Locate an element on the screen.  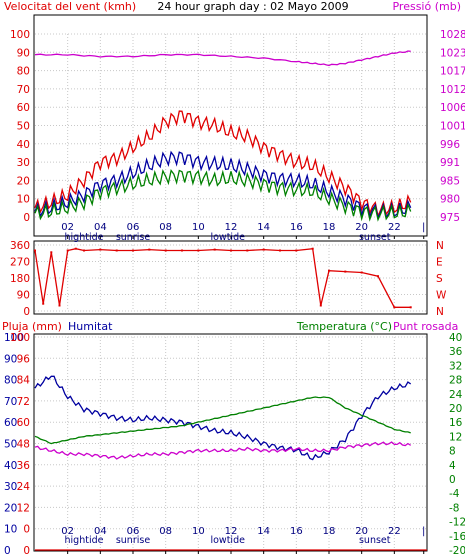
temperature-y-tick-label: 32 is located at coordinates (455, 366).